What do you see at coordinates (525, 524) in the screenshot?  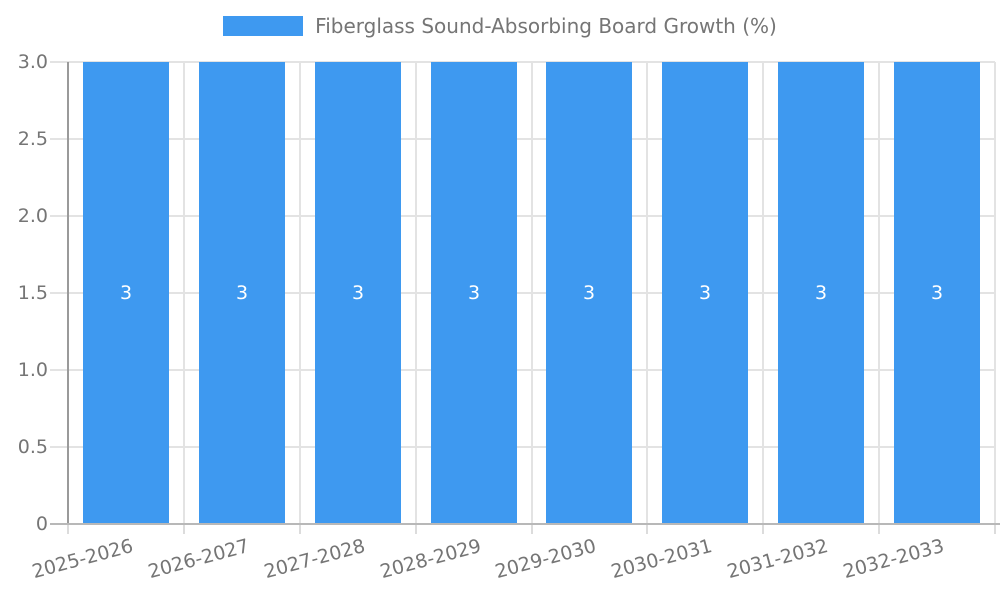 I see `x-axis-line` at bounding box center [525, 524].